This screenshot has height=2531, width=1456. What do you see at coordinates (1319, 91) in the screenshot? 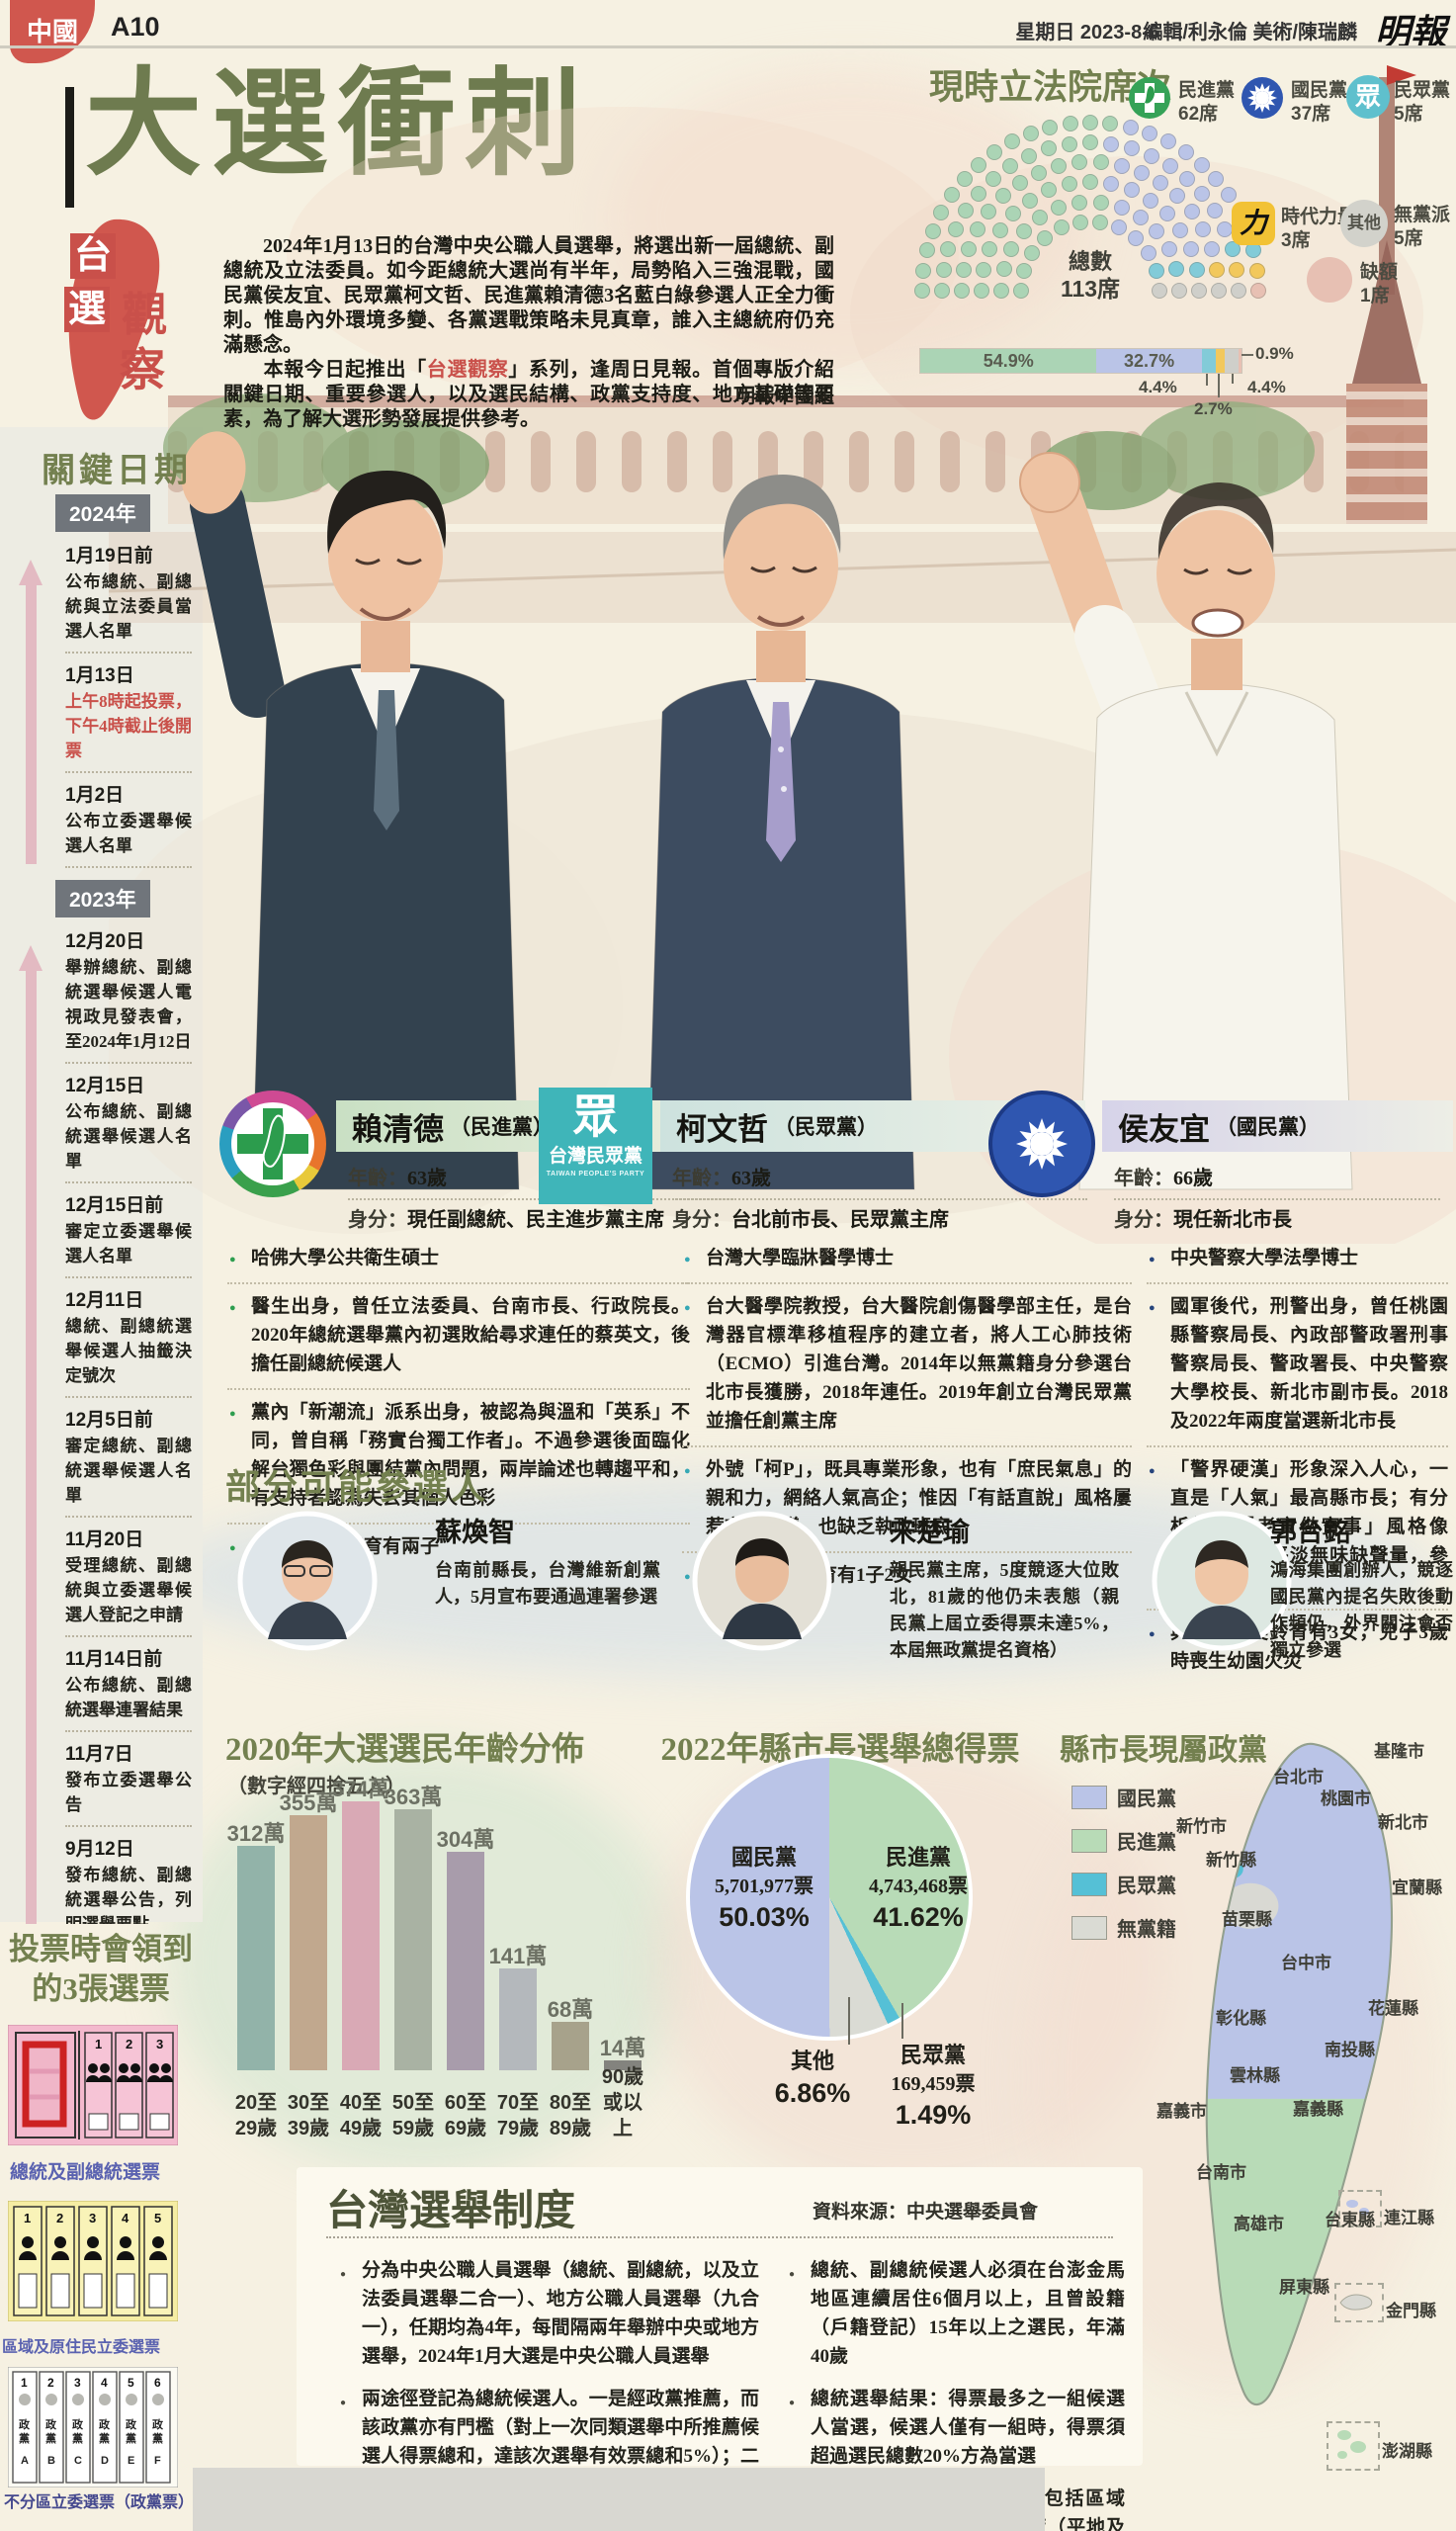
I see `legend-name: 國民黨` at bounding box center [1319, 91].